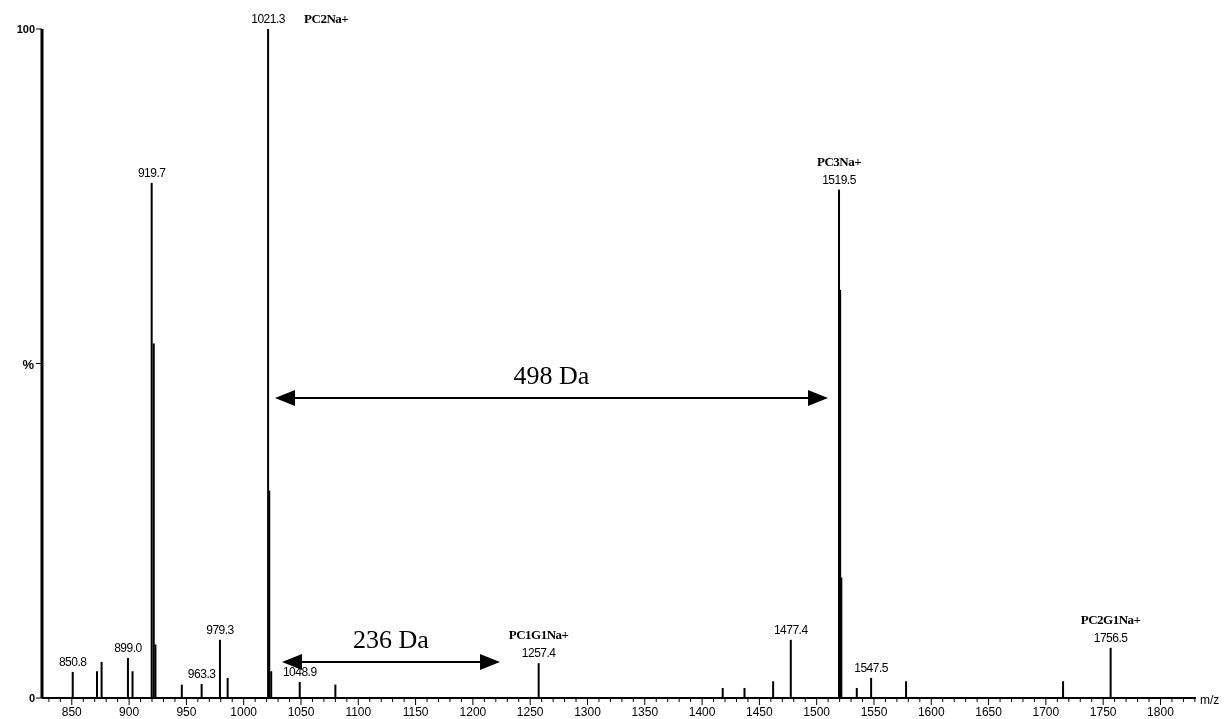 The image size is (1224, 719). Describe the element at coordinates (220, 629) in the screenshot. I see `annotation: 979.3` at that location.